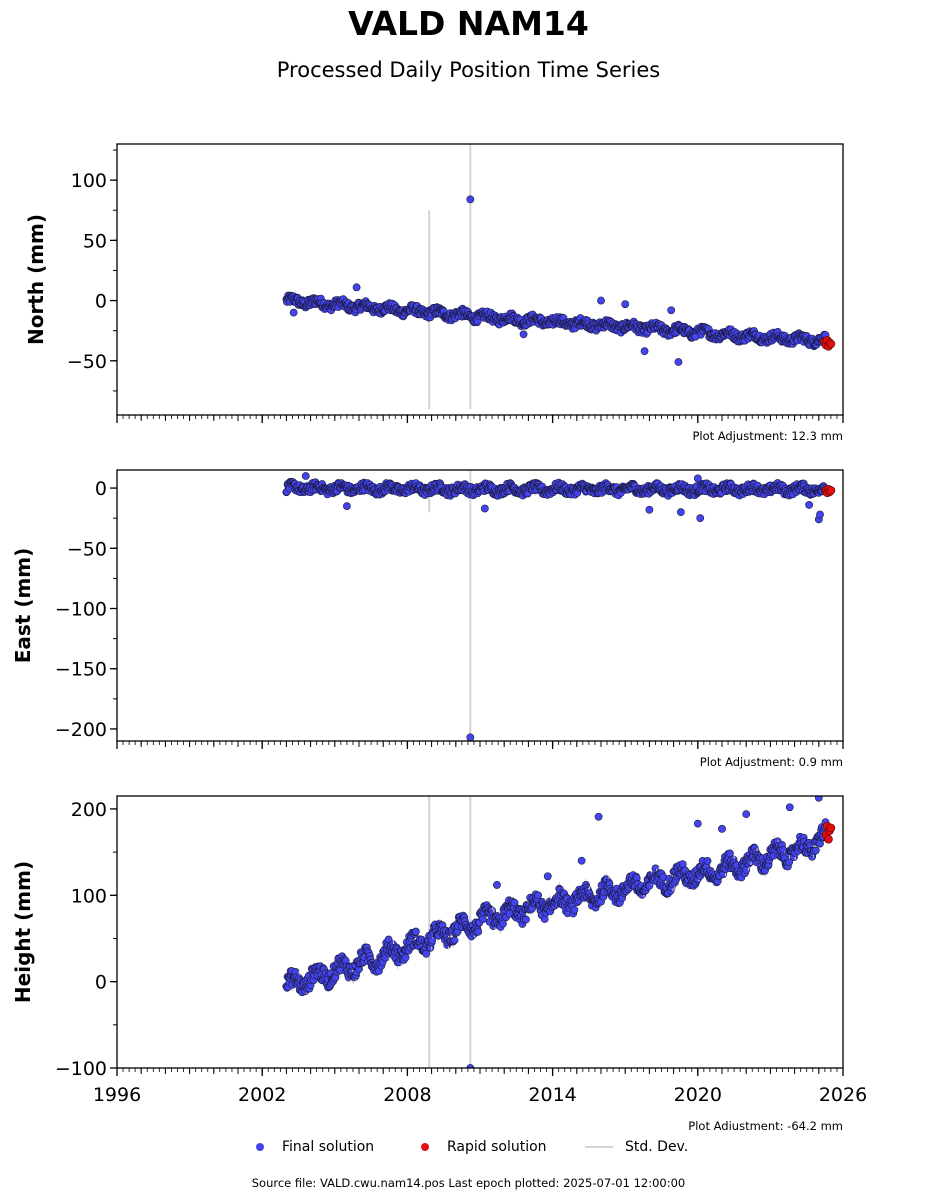 The width and height of the screenshot is (937, 1200). Describe the element at coordinates (771, 762) in the screenshot. I see `plot-adjustment-label: Plot Adjustment: 0.9 mm` at that location.